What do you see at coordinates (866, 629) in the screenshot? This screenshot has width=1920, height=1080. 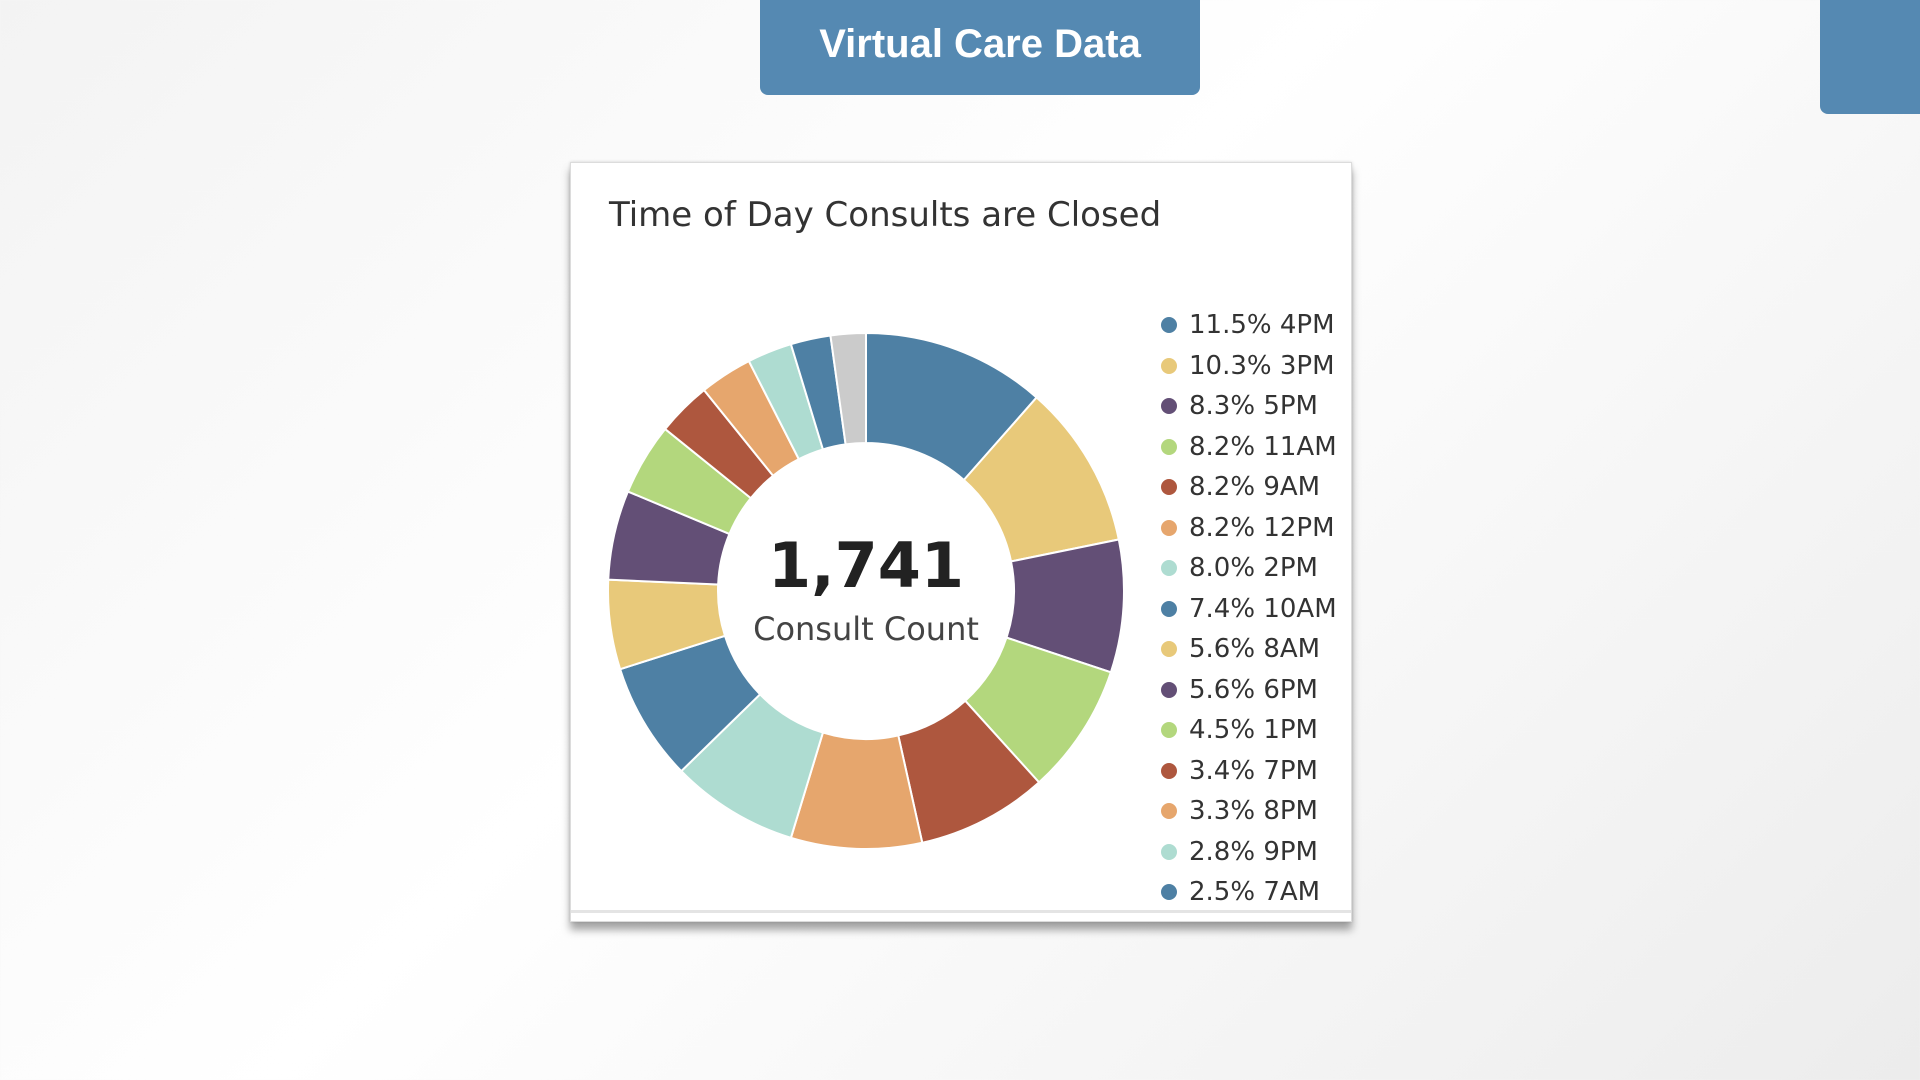 I see `center-label: Consult Count` at bounding box center [866, 629].